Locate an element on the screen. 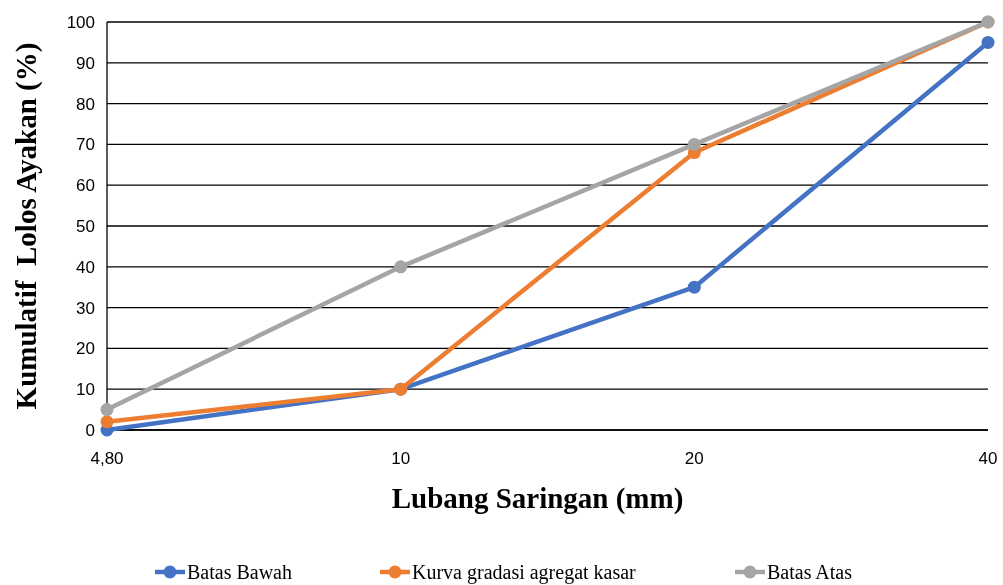  y-tick-label: 10 is located at coordinates (85, 390).